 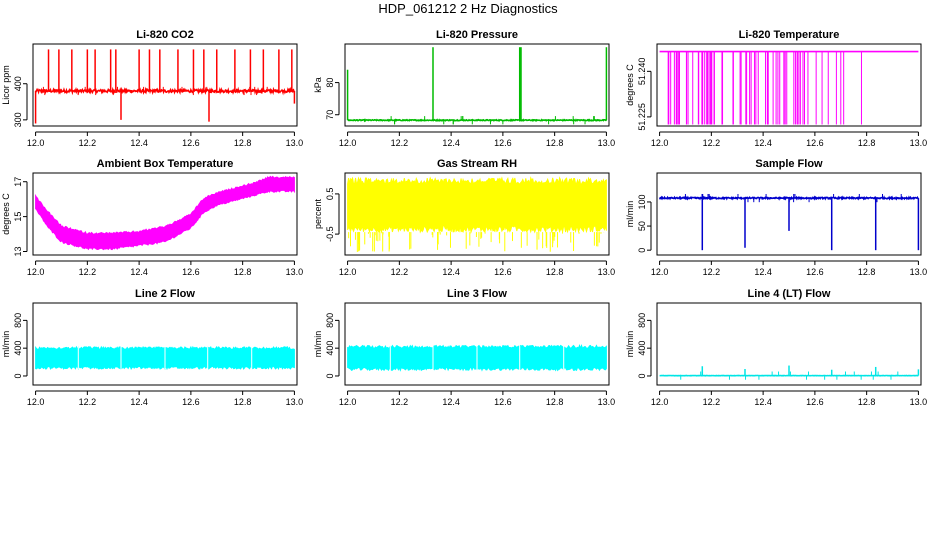 What do you see at coordinates (18, 217) in the screenshot?
I see `y-tick-label: 15` at bounding box center [18, 217].